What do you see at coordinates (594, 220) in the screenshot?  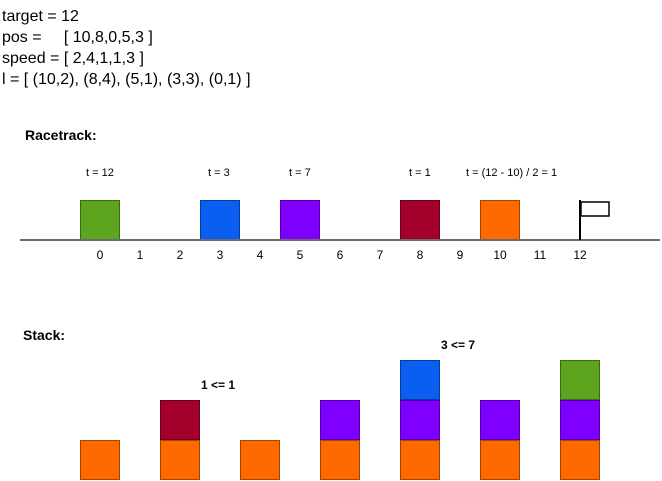 I see `finish-flag-icon` at bounding box center [594, 220].